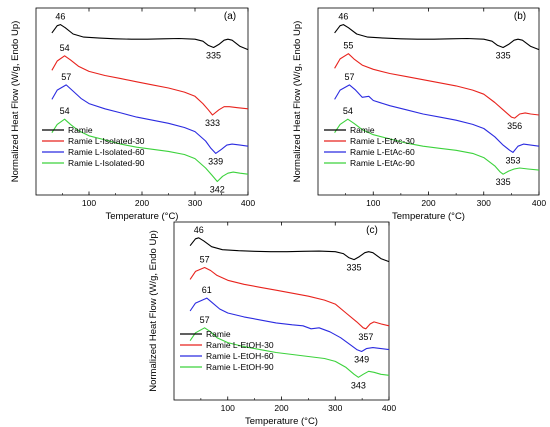 The width and height of the screenshot is (550, 427). What do you see at coordinates (382, 152) in the screenshot?
I see `legend-label-2: Ramie L-EtAc-60` at bounding box center [382, 152].